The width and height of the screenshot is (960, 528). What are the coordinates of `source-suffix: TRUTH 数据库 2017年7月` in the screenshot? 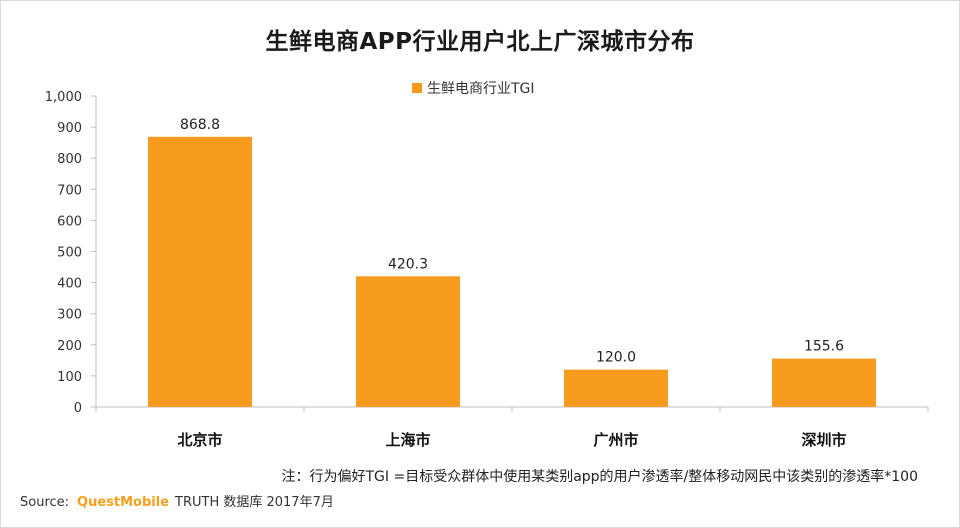 It's located at (254, 502).